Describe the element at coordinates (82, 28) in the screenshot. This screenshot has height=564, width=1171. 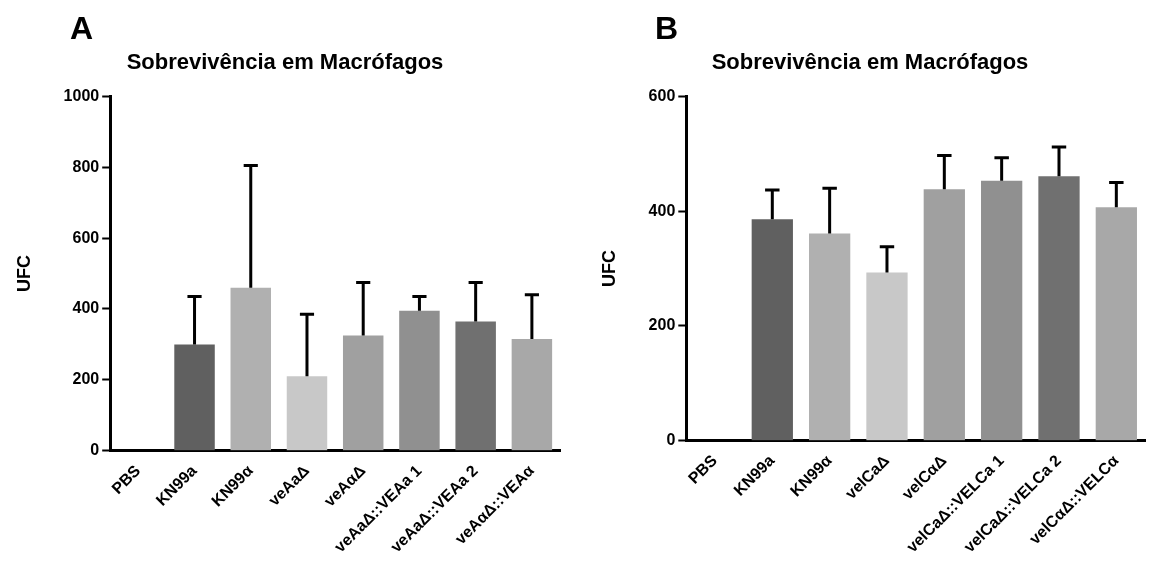
I see `text: A` at that location.